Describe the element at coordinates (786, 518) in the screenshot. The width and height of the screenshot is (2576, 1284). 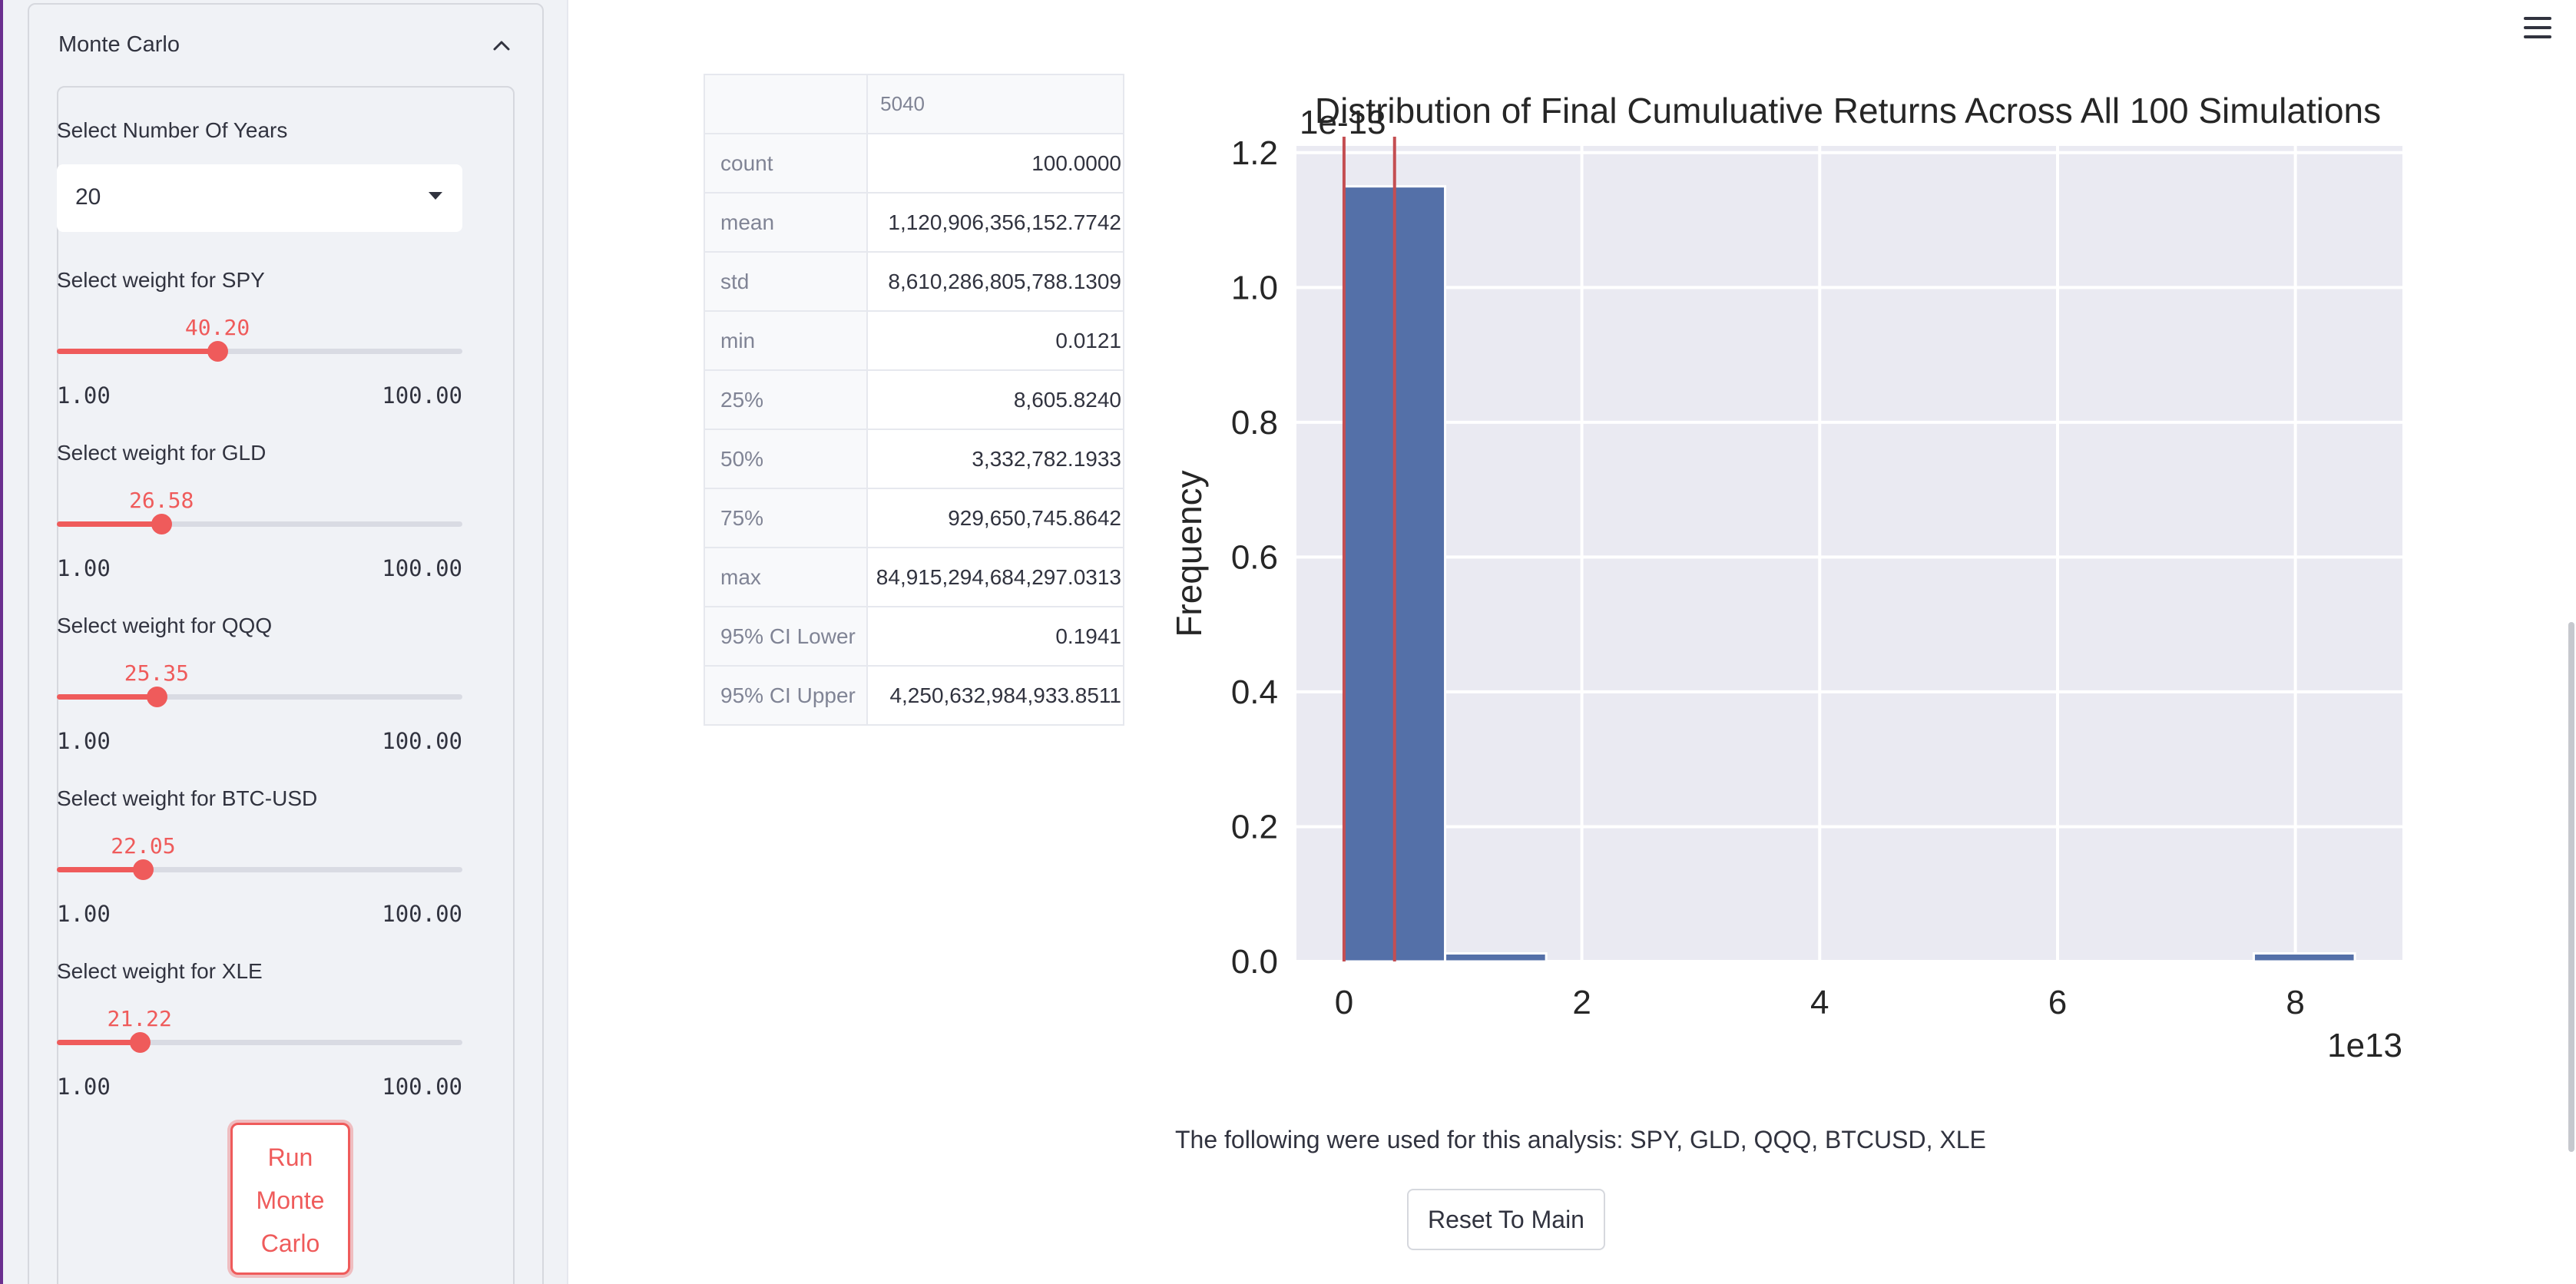
I see `row-index: 75%` at that location.